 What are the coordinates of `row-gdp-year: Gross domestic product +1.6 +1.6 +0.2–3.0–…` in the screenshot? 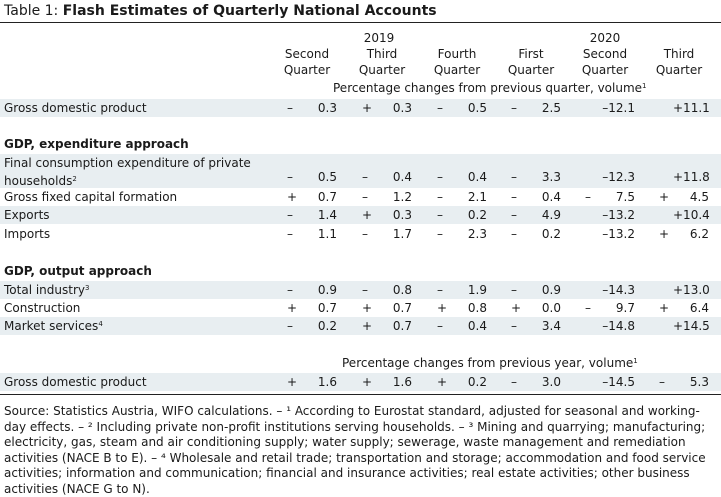 It's located at (360, 382).